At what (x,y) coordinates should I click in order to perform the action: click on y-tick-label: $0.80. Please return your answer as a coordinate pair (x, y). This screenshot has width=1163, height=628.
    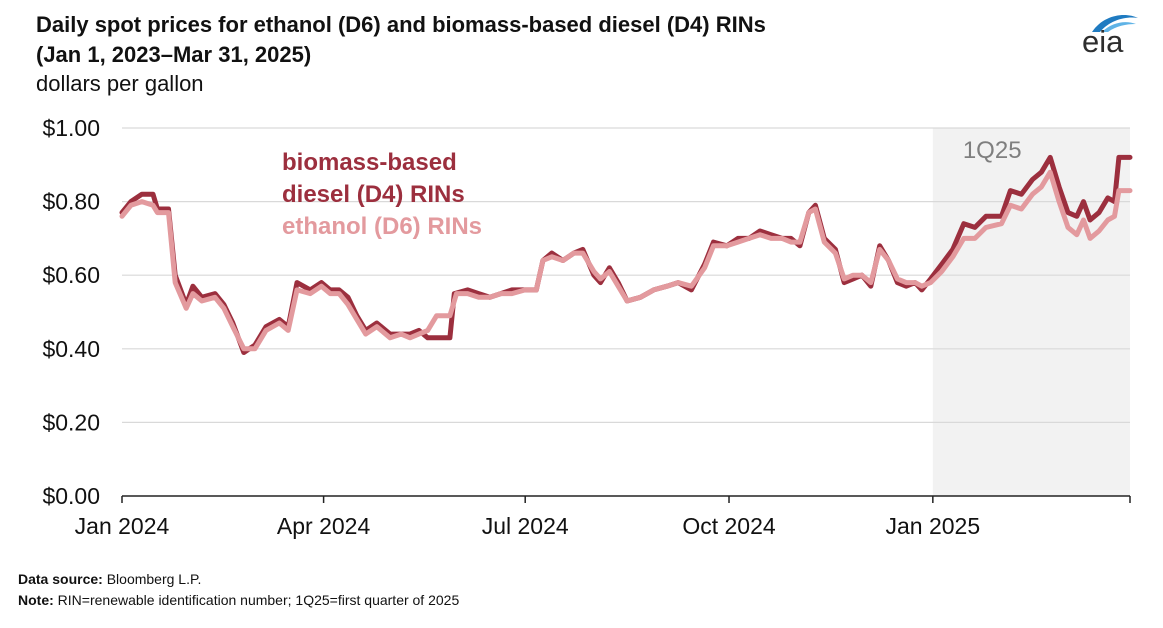
    Looking at the image, I should click on (71, 202).